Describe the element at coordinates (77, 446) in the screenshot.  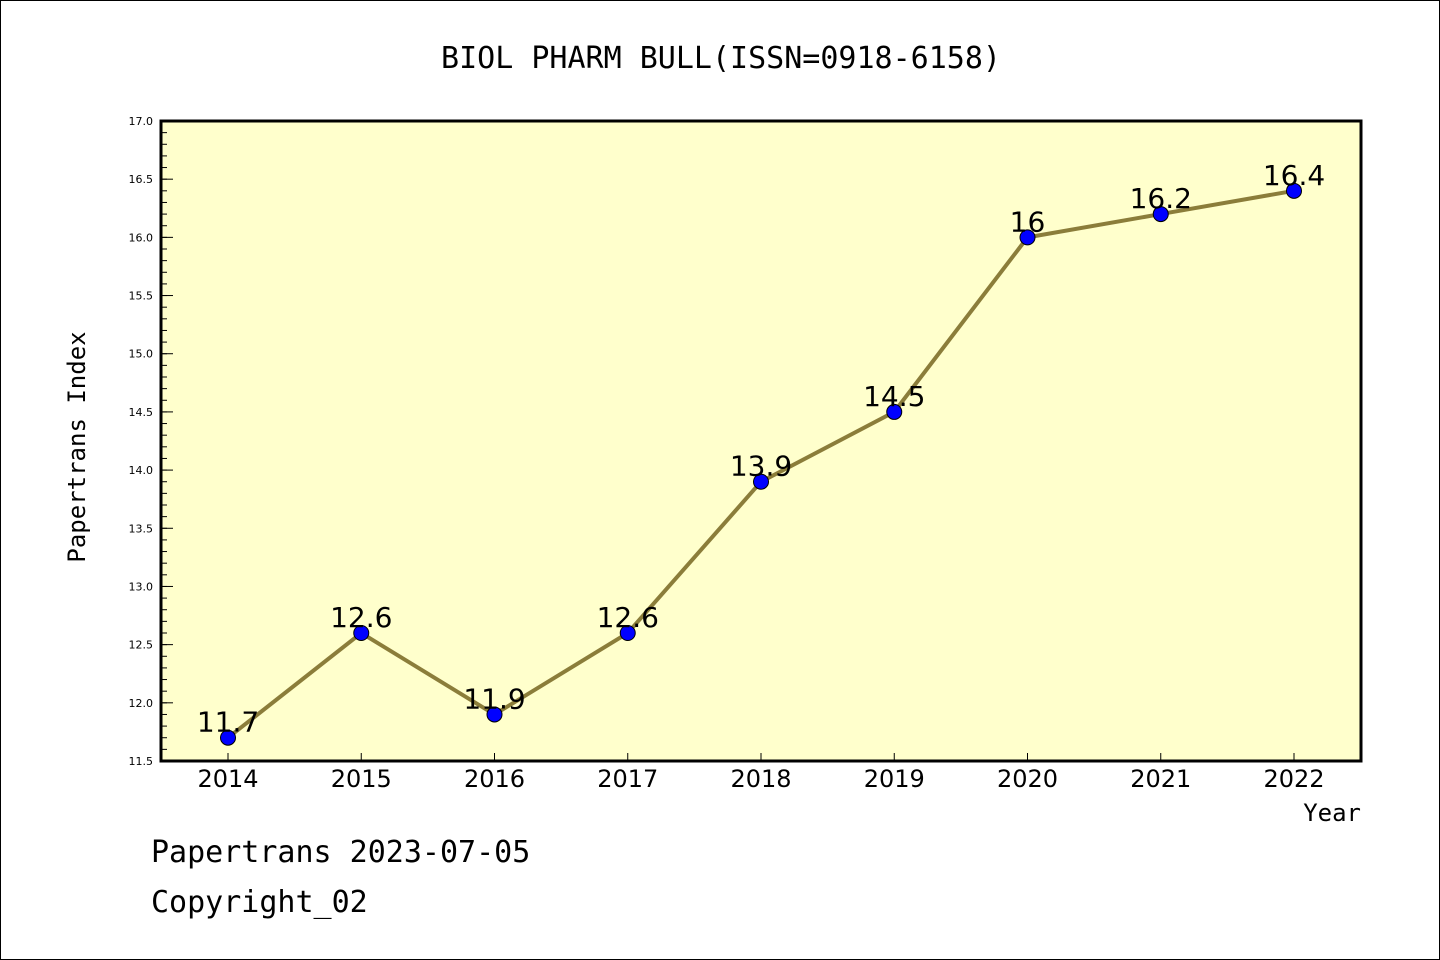
I see `y-axis-label: Papertrans Index` at that location.